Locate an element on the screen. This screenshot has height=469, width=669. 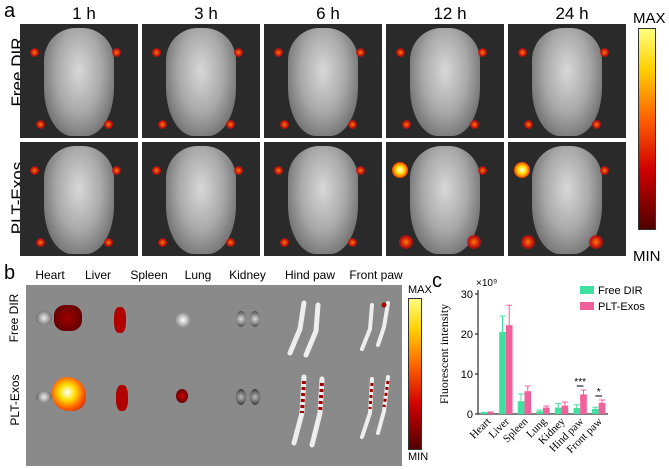
colorbar-b-min: MIN is located at coordinates (418, 457).